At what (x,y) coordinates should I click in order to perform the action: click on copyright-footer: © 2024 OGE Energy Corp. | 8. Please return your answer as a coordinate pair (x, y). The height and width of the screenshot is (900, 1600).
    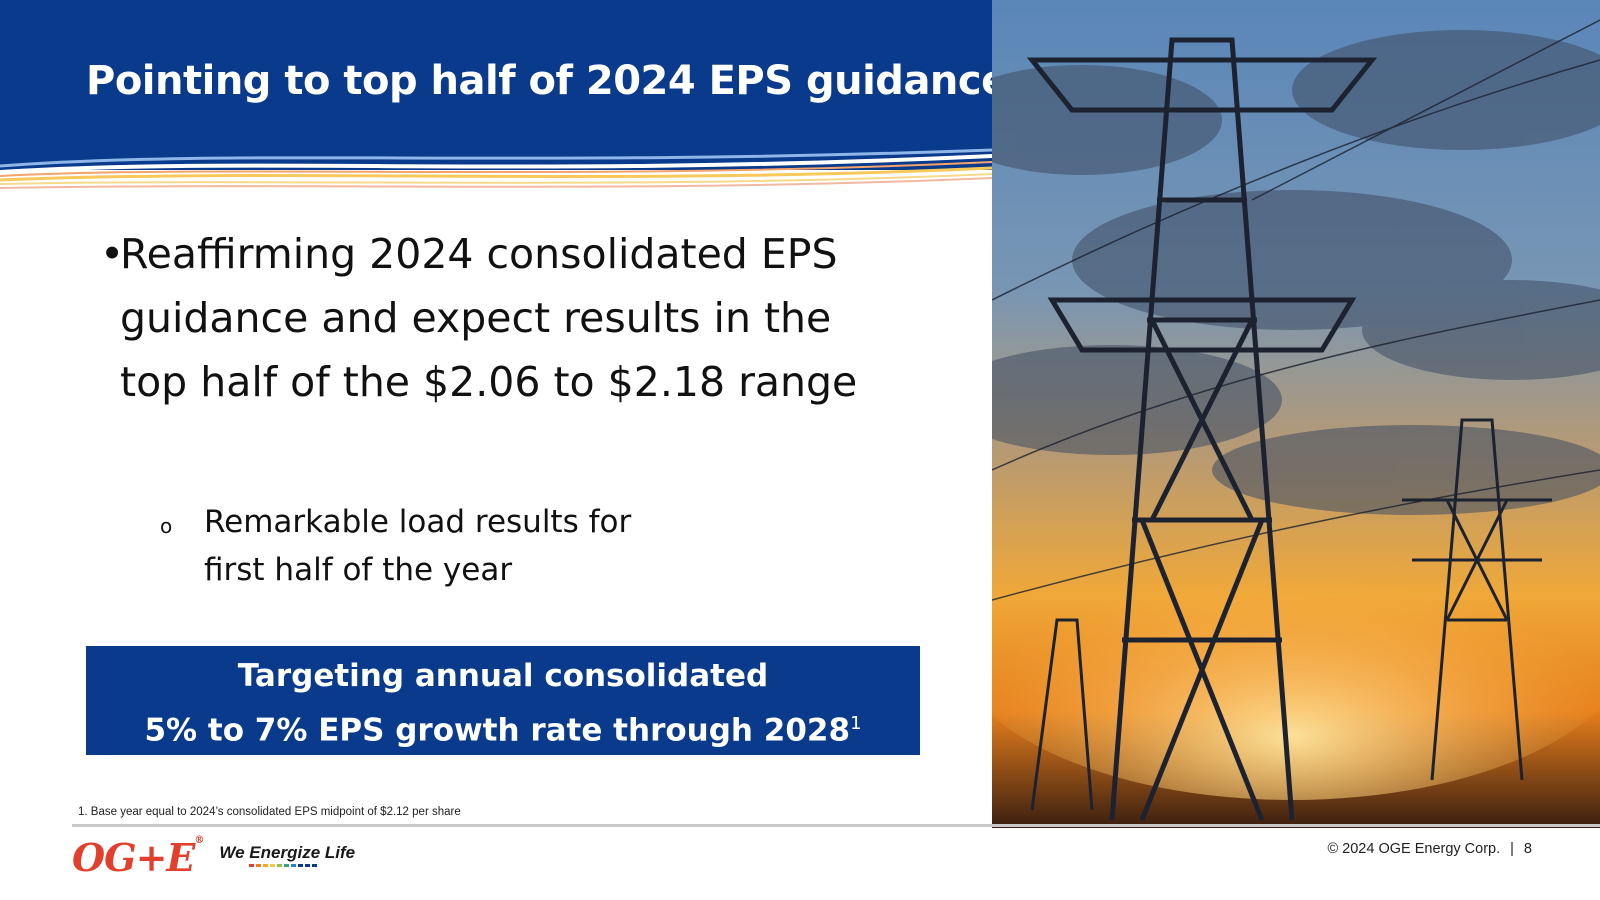
    Looking at the image, I should click on (1429, 849).